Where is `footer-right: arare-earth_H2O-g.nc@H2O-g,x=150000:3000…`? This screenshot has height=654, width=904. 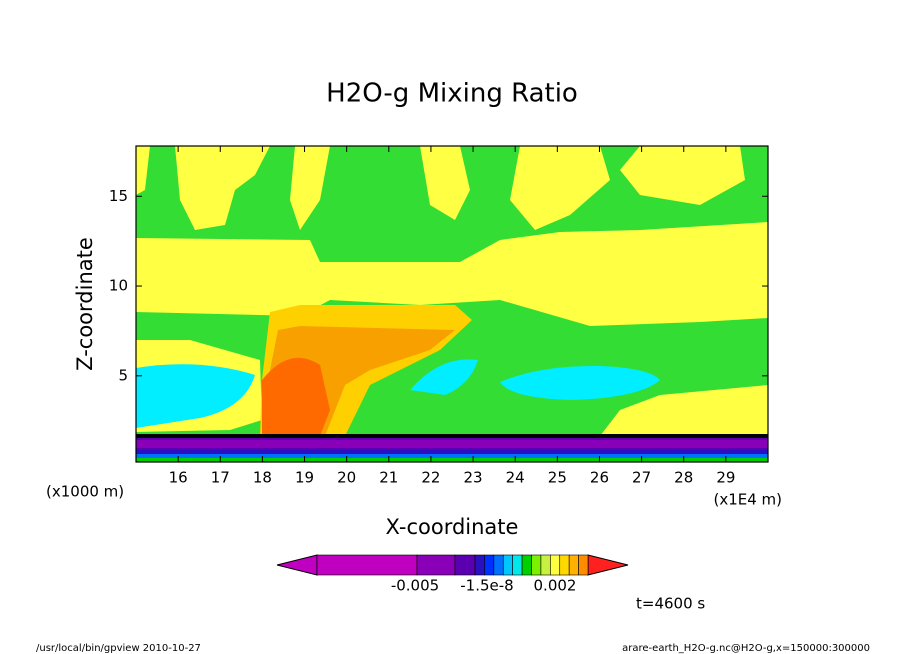
footer-right: arare-earth_H2O-g.nc@H2O-g,x=150000:3000… is located at coordinates (746, 648).